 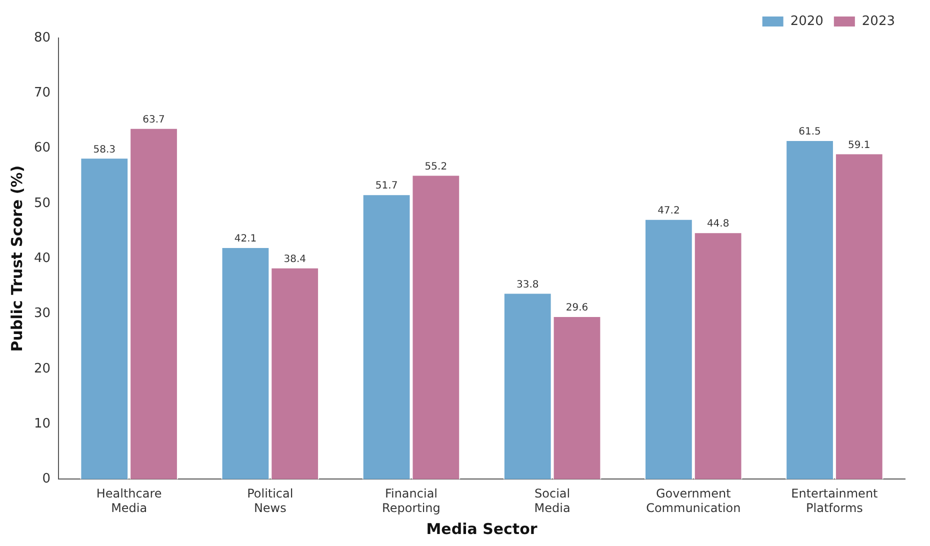 I want to click on y-tick-label: 10, so click(x=42, y=424).